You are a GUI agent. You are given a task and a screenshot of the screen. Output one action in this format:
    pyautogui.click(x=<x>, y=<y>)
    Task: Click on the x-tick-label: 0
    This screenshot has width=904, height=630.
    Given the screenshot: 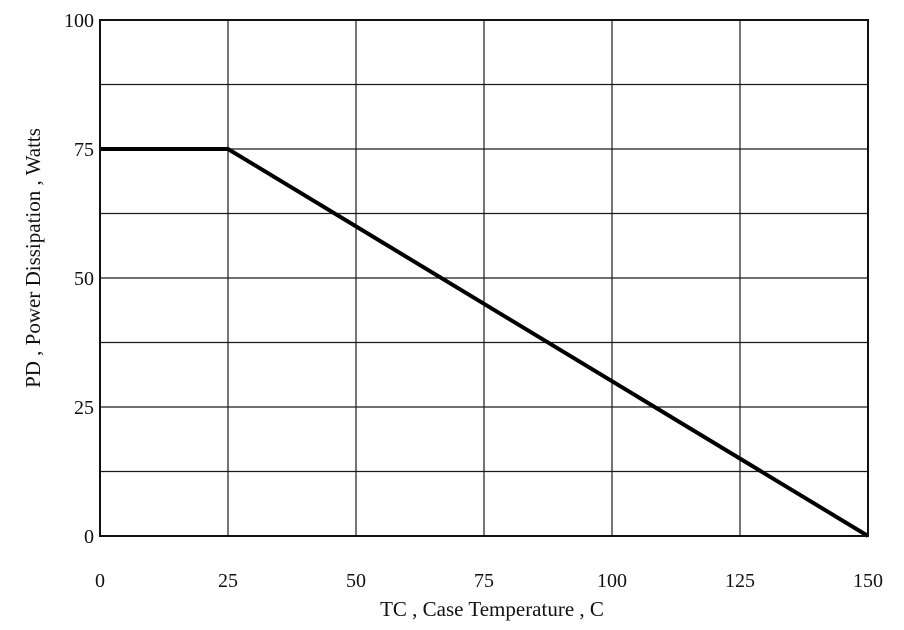 What is the action you would take?
    pyautogui.click(x=100, y=581)
    